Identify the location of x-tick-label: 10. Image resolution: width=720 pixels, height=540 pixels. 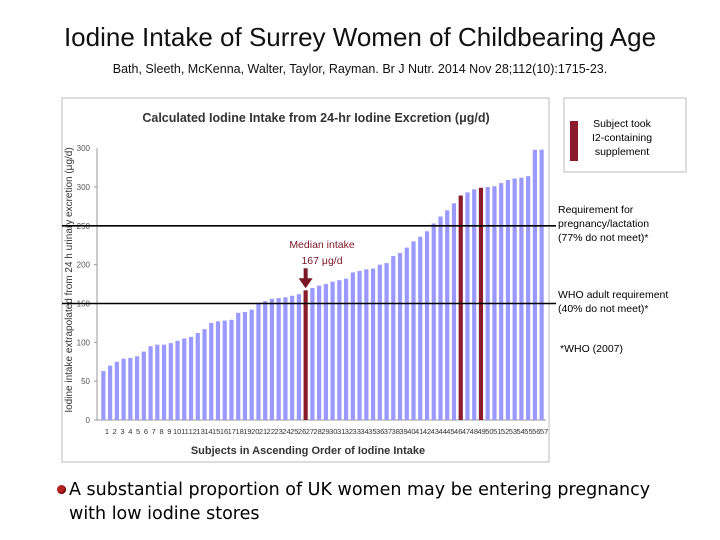
(177, 431).